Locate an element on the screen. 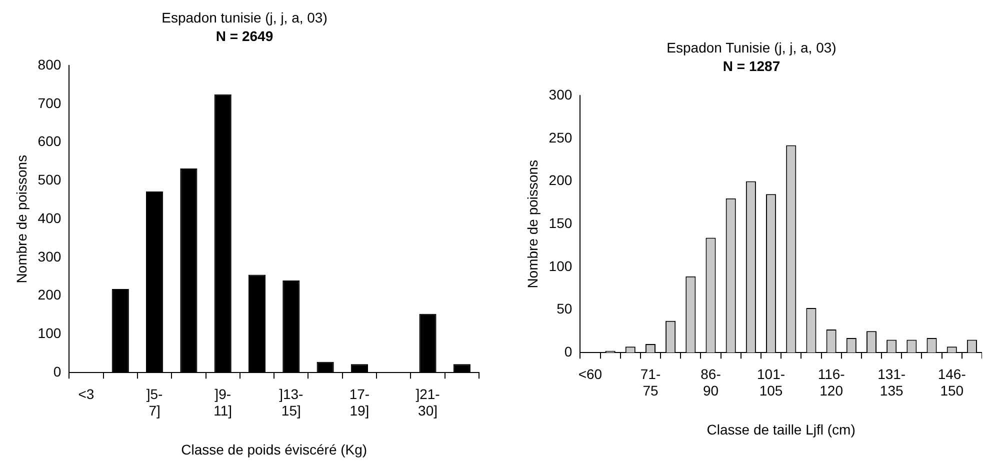 The width and height of the screenshot is (983, 463). x-tick-label: ]5- 7] is located at coordinates (155, 402).